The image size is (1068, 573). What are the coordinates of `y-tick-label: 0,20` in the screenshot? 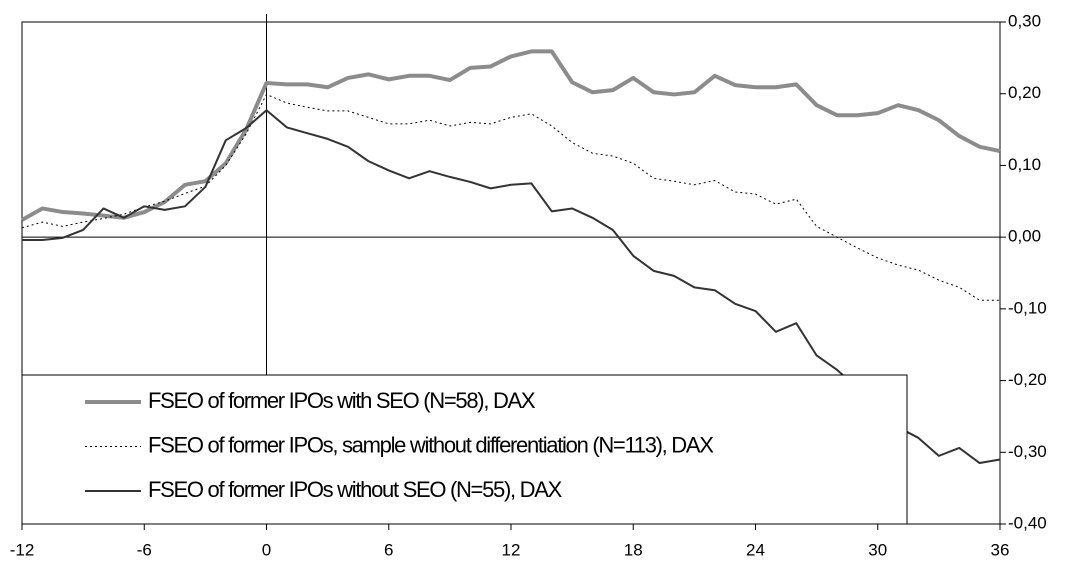 It's located at (1024, 92).